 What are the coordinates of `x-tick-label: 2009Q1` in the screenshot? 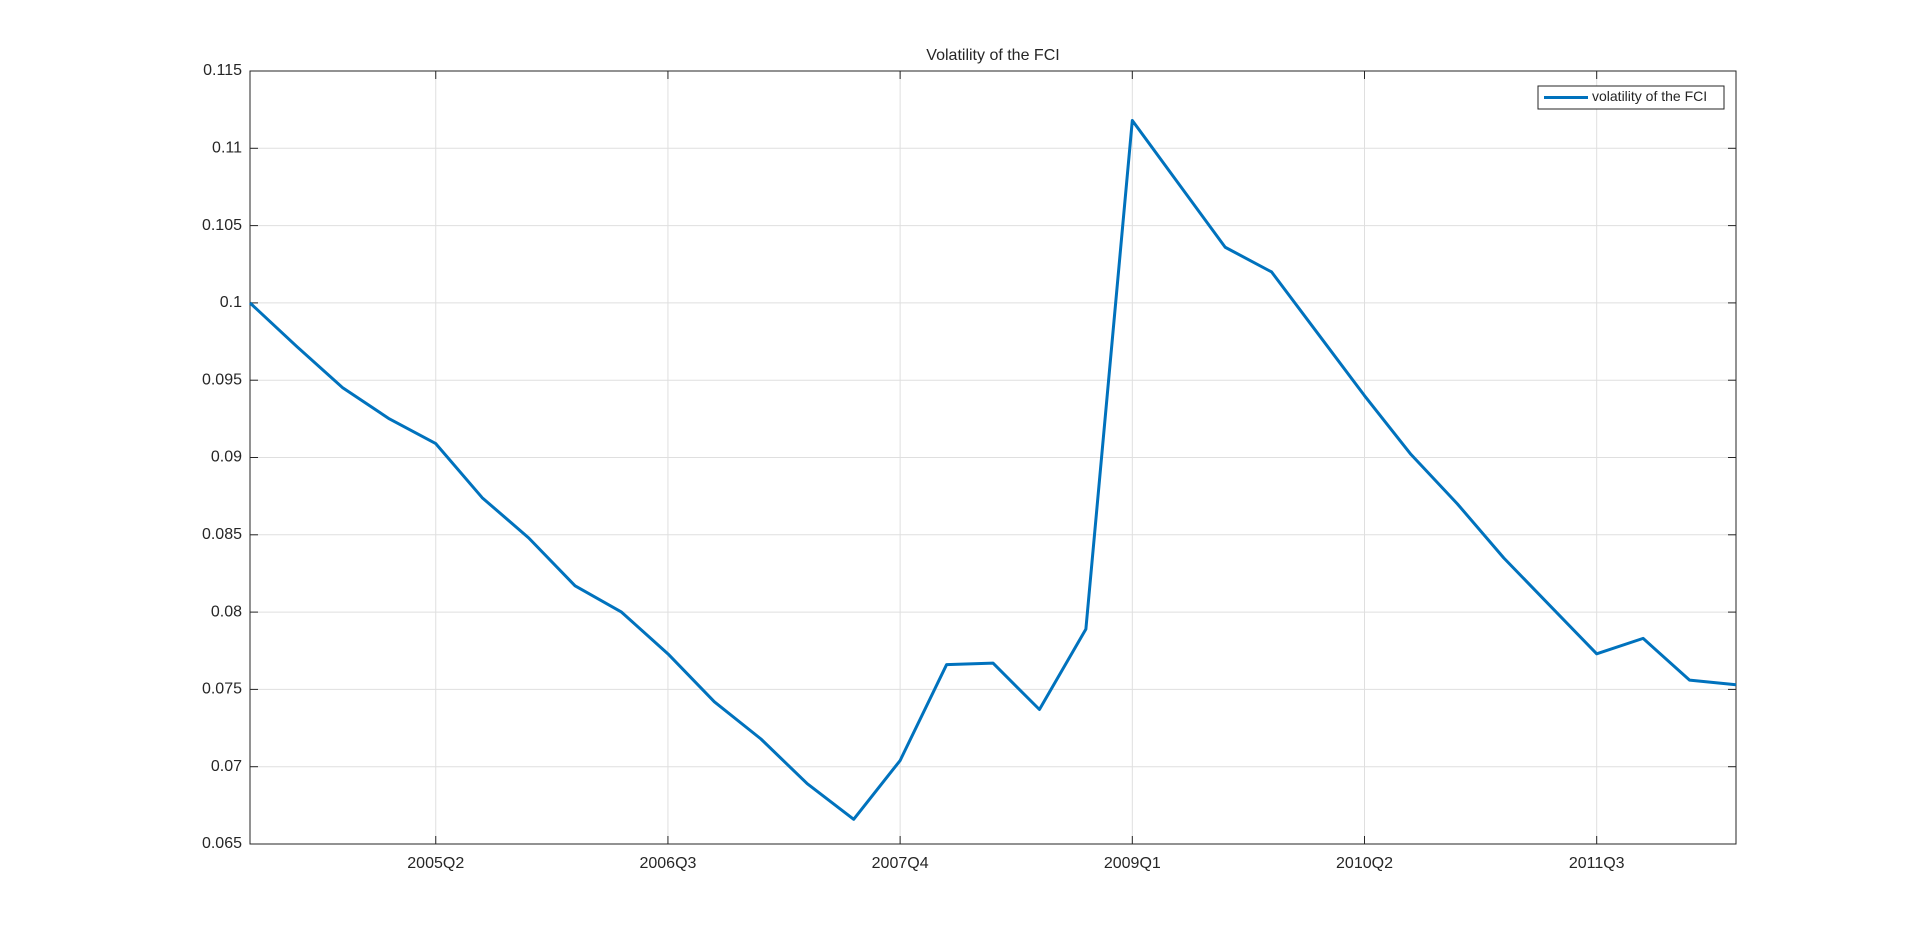 It's located at (1132, 863).